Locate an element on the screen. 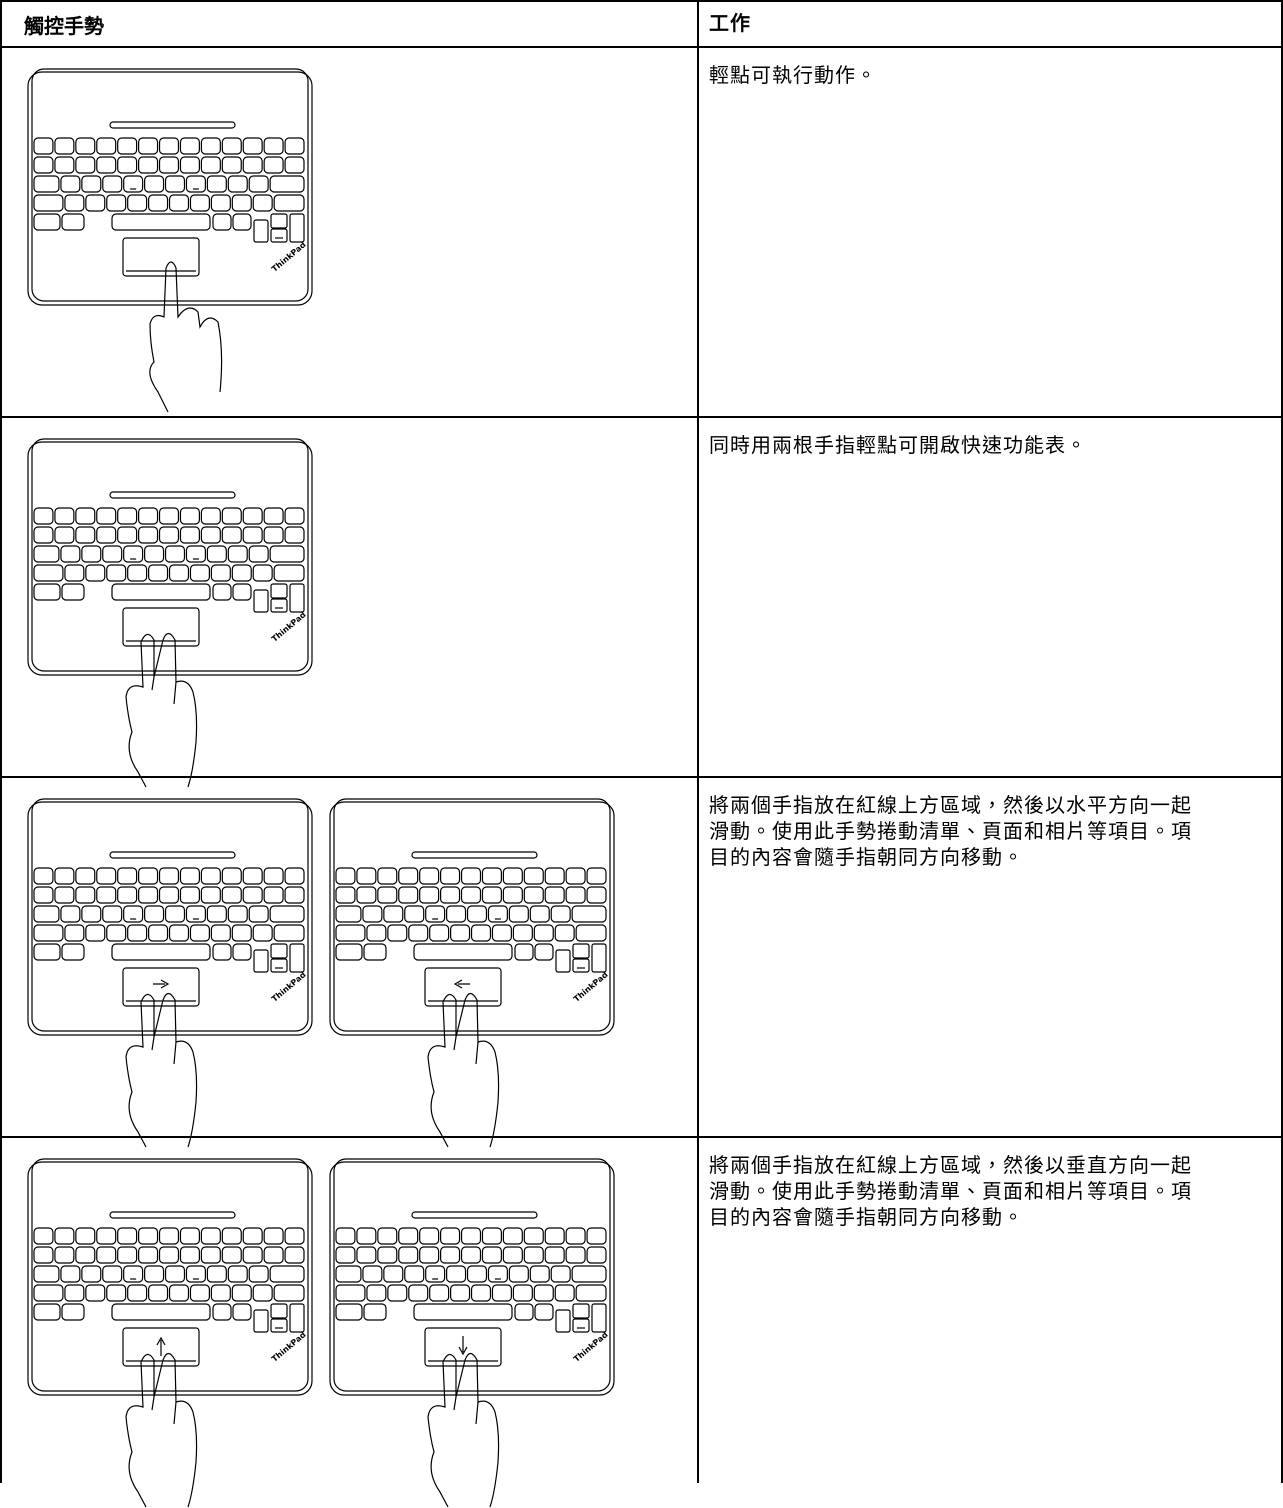 The height and width of the screenshot is (1508, 1283). action-text: 滑動。使用此手勢捲動清單、頁面和相片等項目。項 is located at coordinates (950, 831).